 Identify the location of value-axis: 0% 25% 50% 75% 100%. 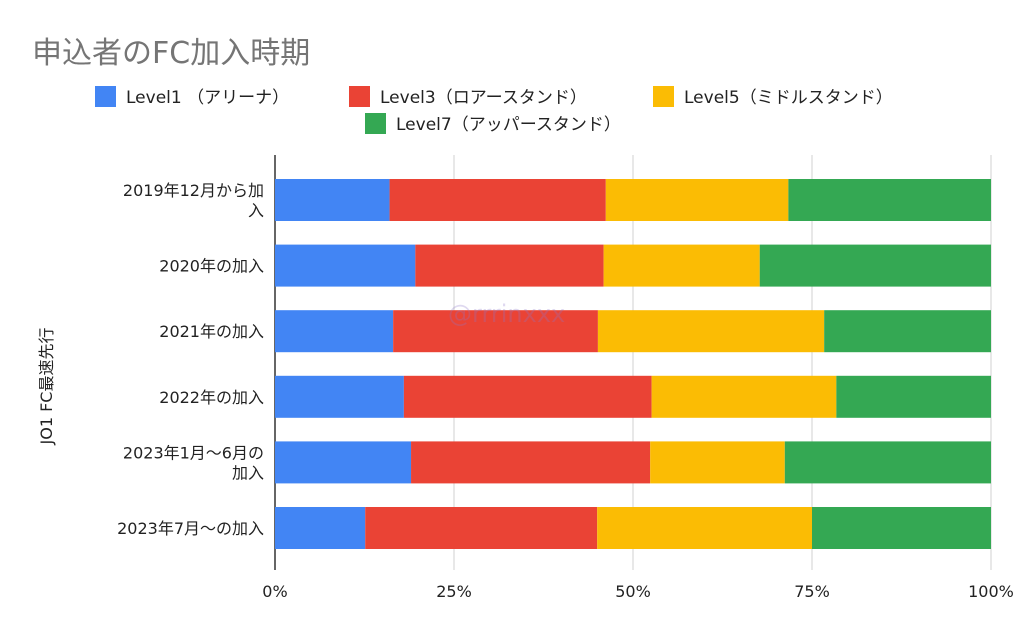
(638, 591).